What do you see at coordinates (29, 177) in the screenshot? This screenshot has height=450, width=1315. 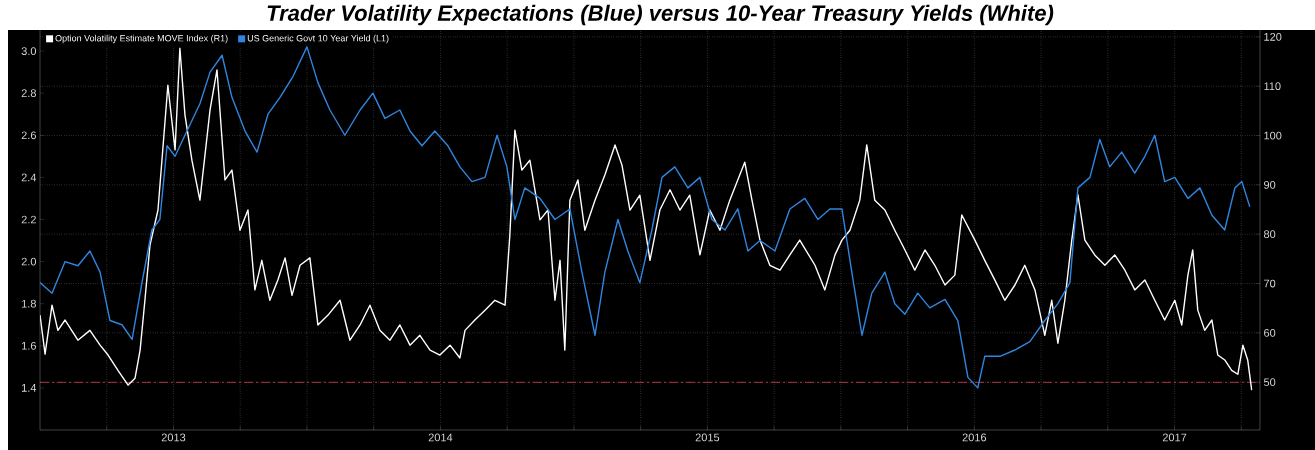 I see `y-tick-label: 2.4` at bounding box center [29, 177].